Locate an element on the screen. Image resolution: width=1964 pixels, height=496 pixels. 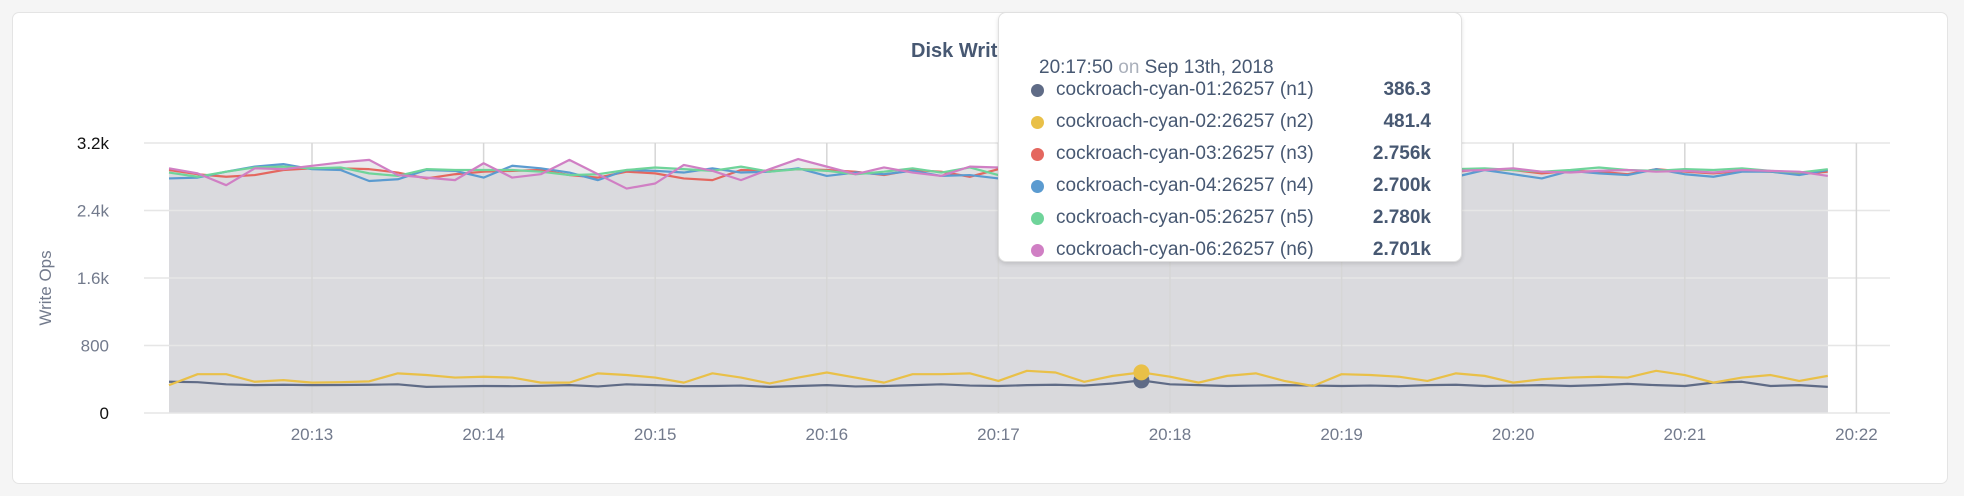
tooltip-series-name: cockroach-cyan-04:26257 (n4) is located at coordinates (1185, 185).